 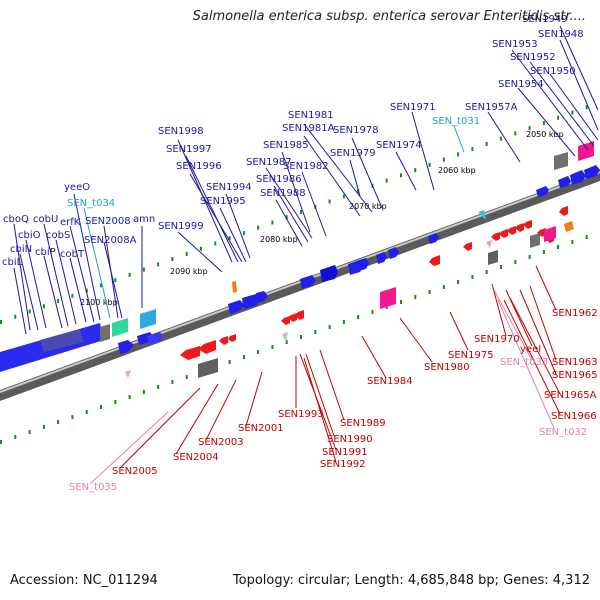 What do you see at coordinates (457, 170) in the screenshot?
I see `tick-label: 2060 kbp` at bounding box center [457, 170].